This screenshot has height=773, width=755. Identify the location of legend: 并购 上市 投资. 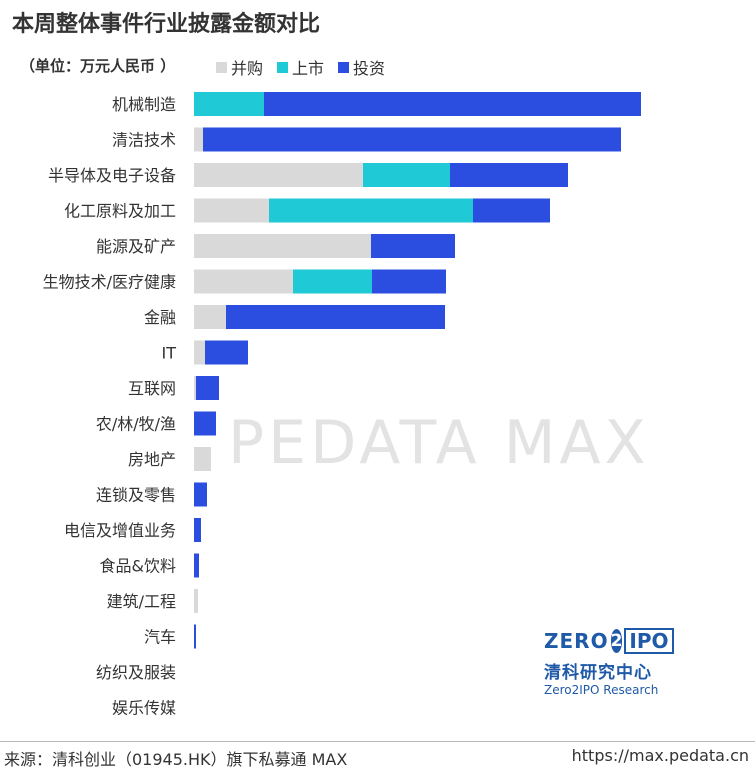
(300, 67).